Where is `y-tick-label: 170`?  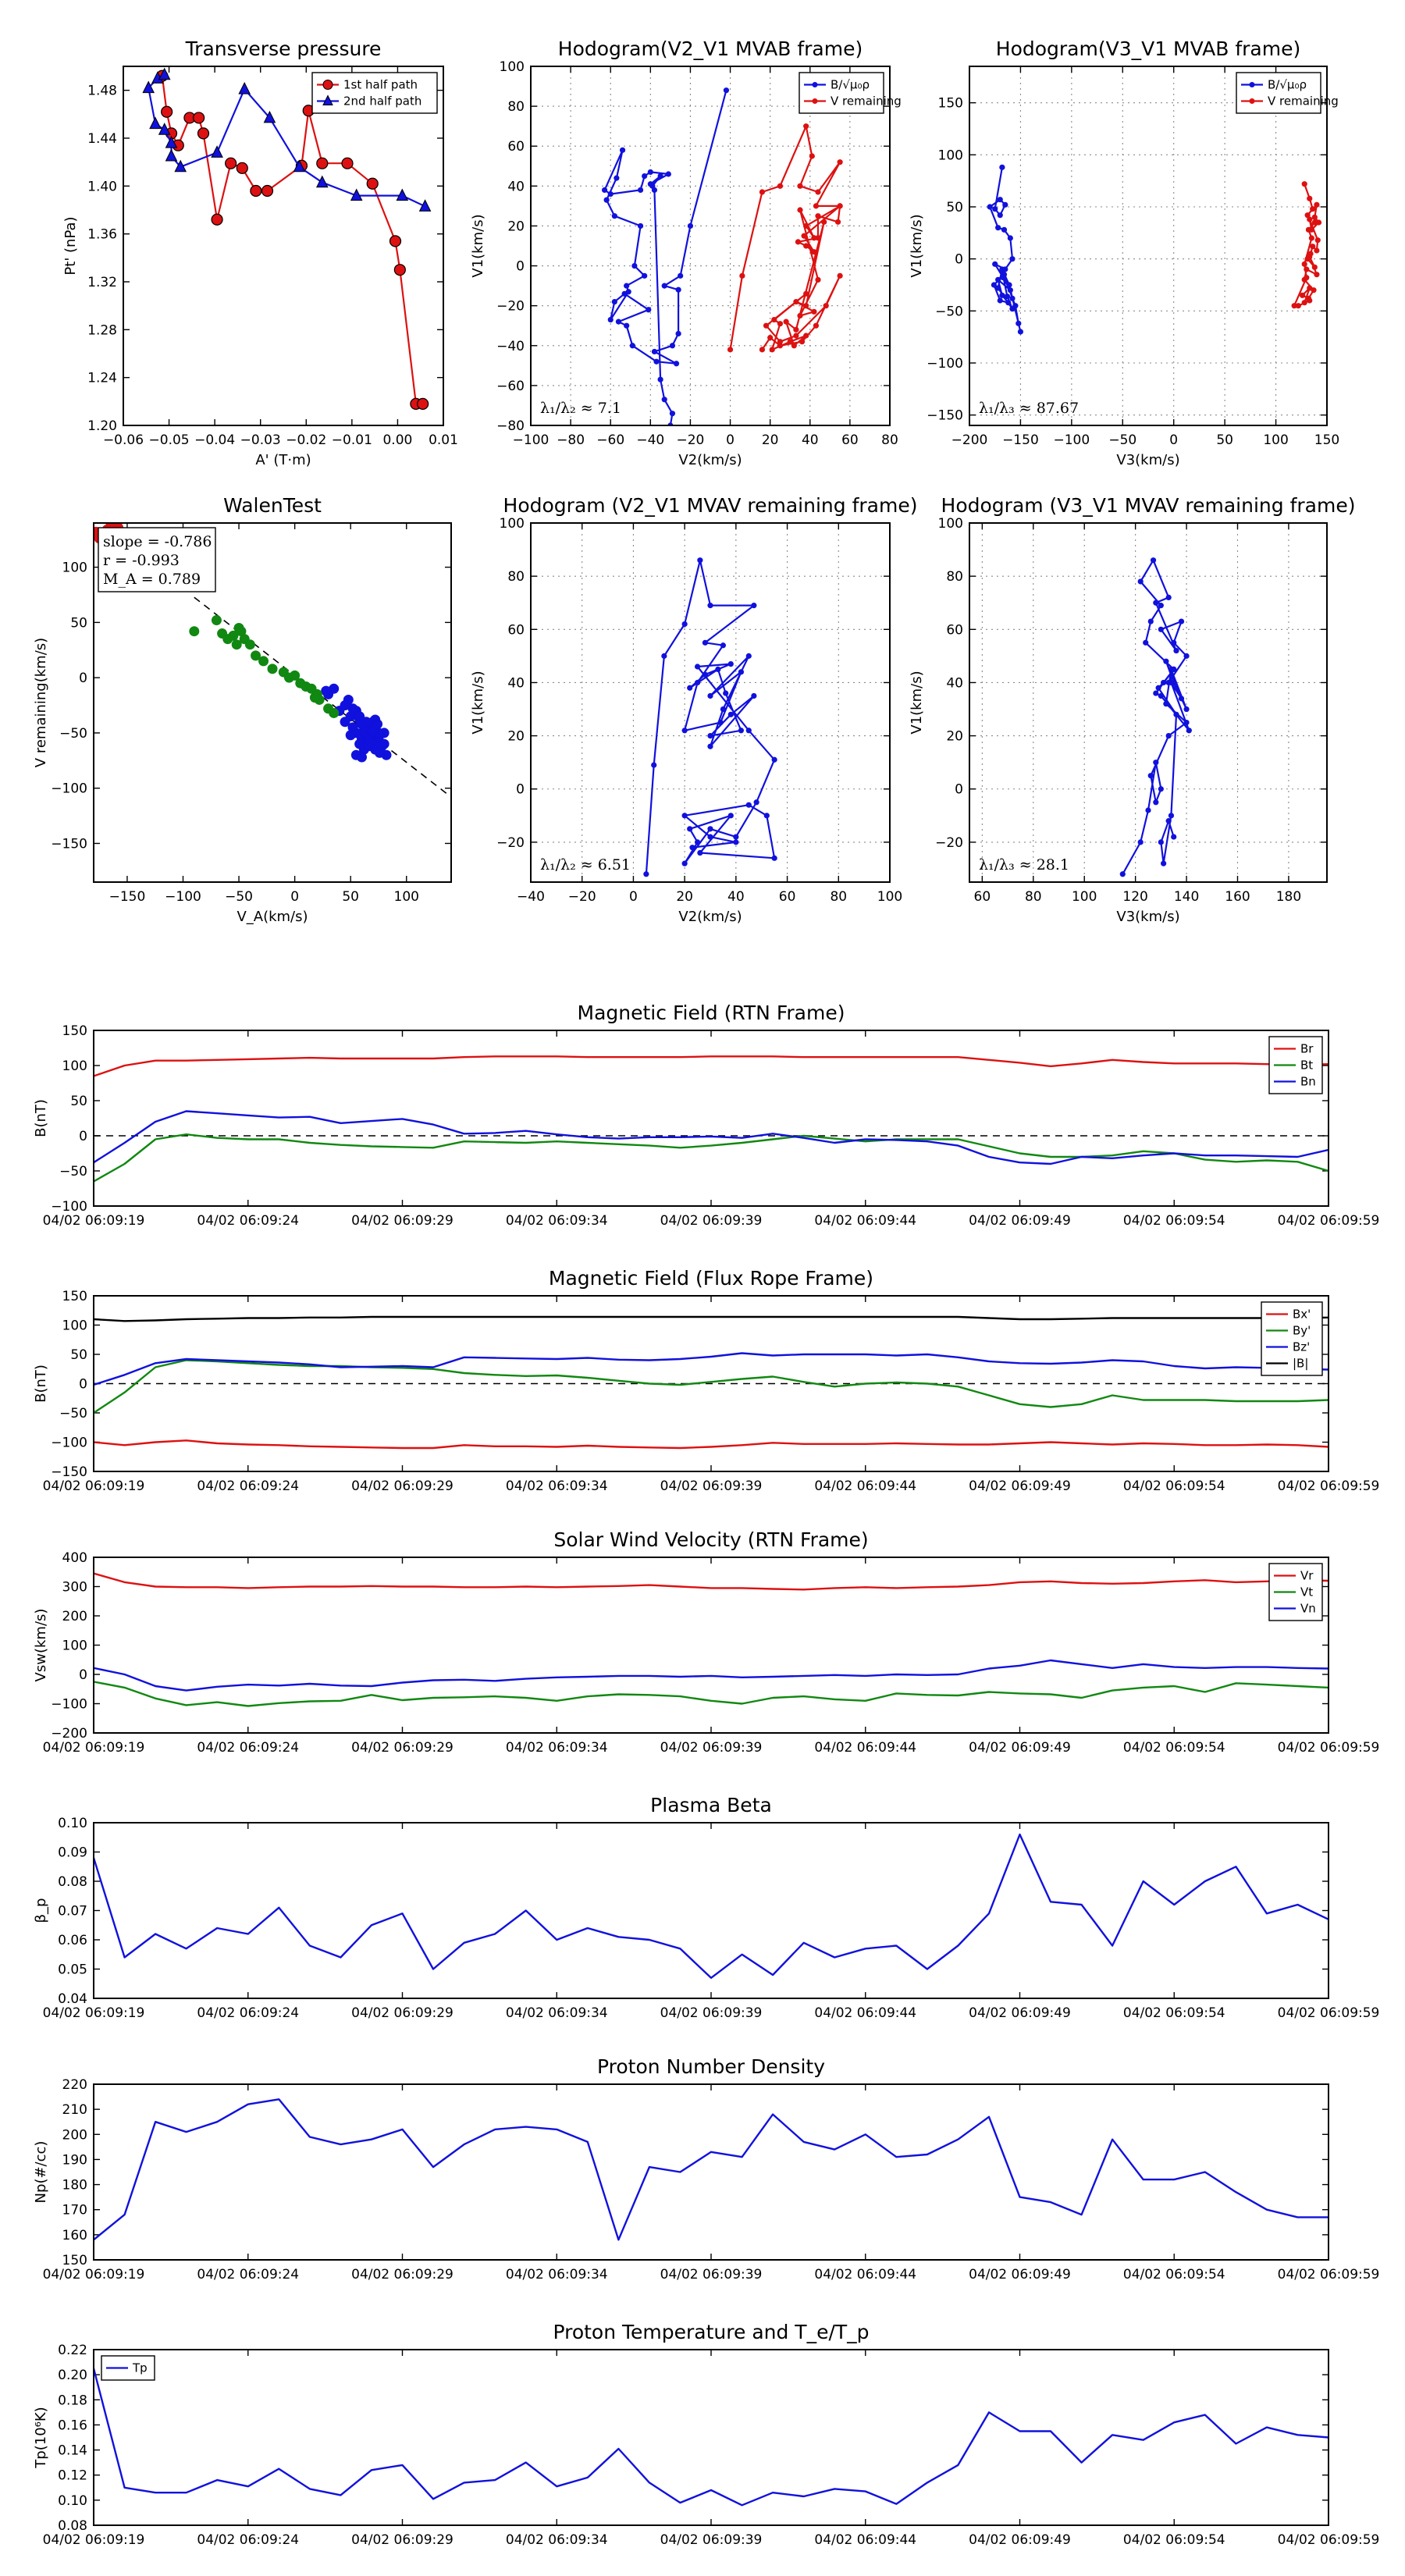
y-tick-label: 170 is located at coordinates (74, 2210).